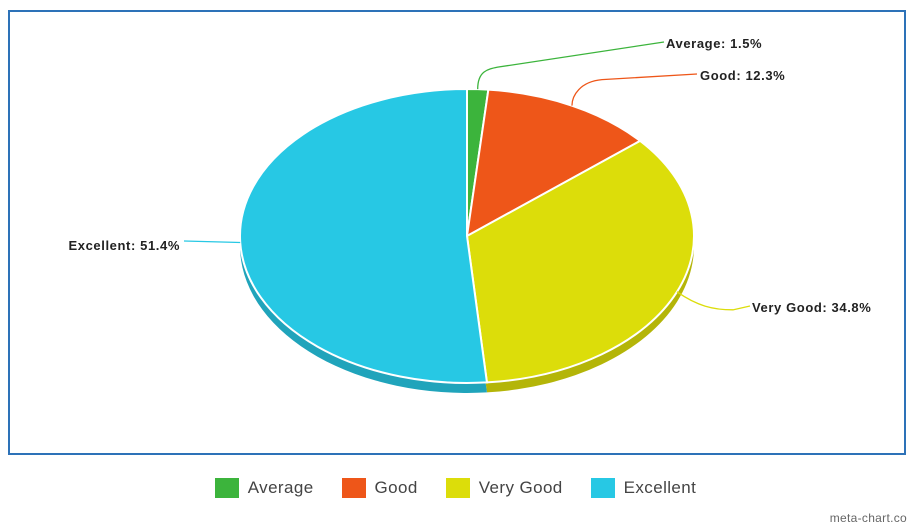 The width and height of the screenshot is (911, 529). I want to click on leader-line-good, so click(634, 89).